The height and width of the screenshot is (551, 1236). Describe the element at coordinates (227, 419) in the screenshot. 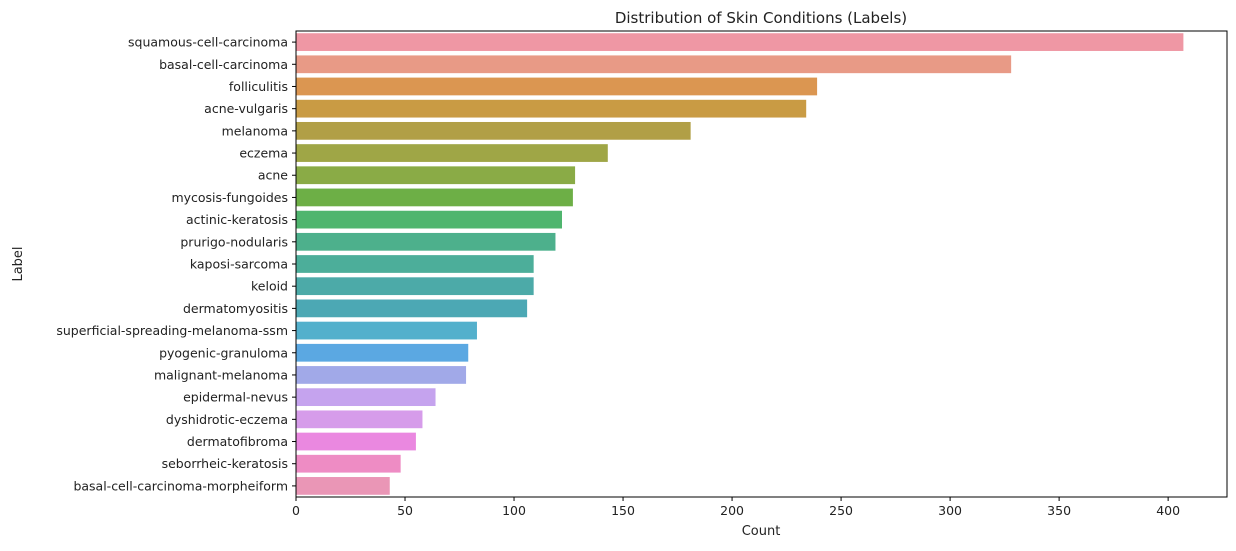

I see `y-tick-label: dyshidrotic-eczema` at that location.